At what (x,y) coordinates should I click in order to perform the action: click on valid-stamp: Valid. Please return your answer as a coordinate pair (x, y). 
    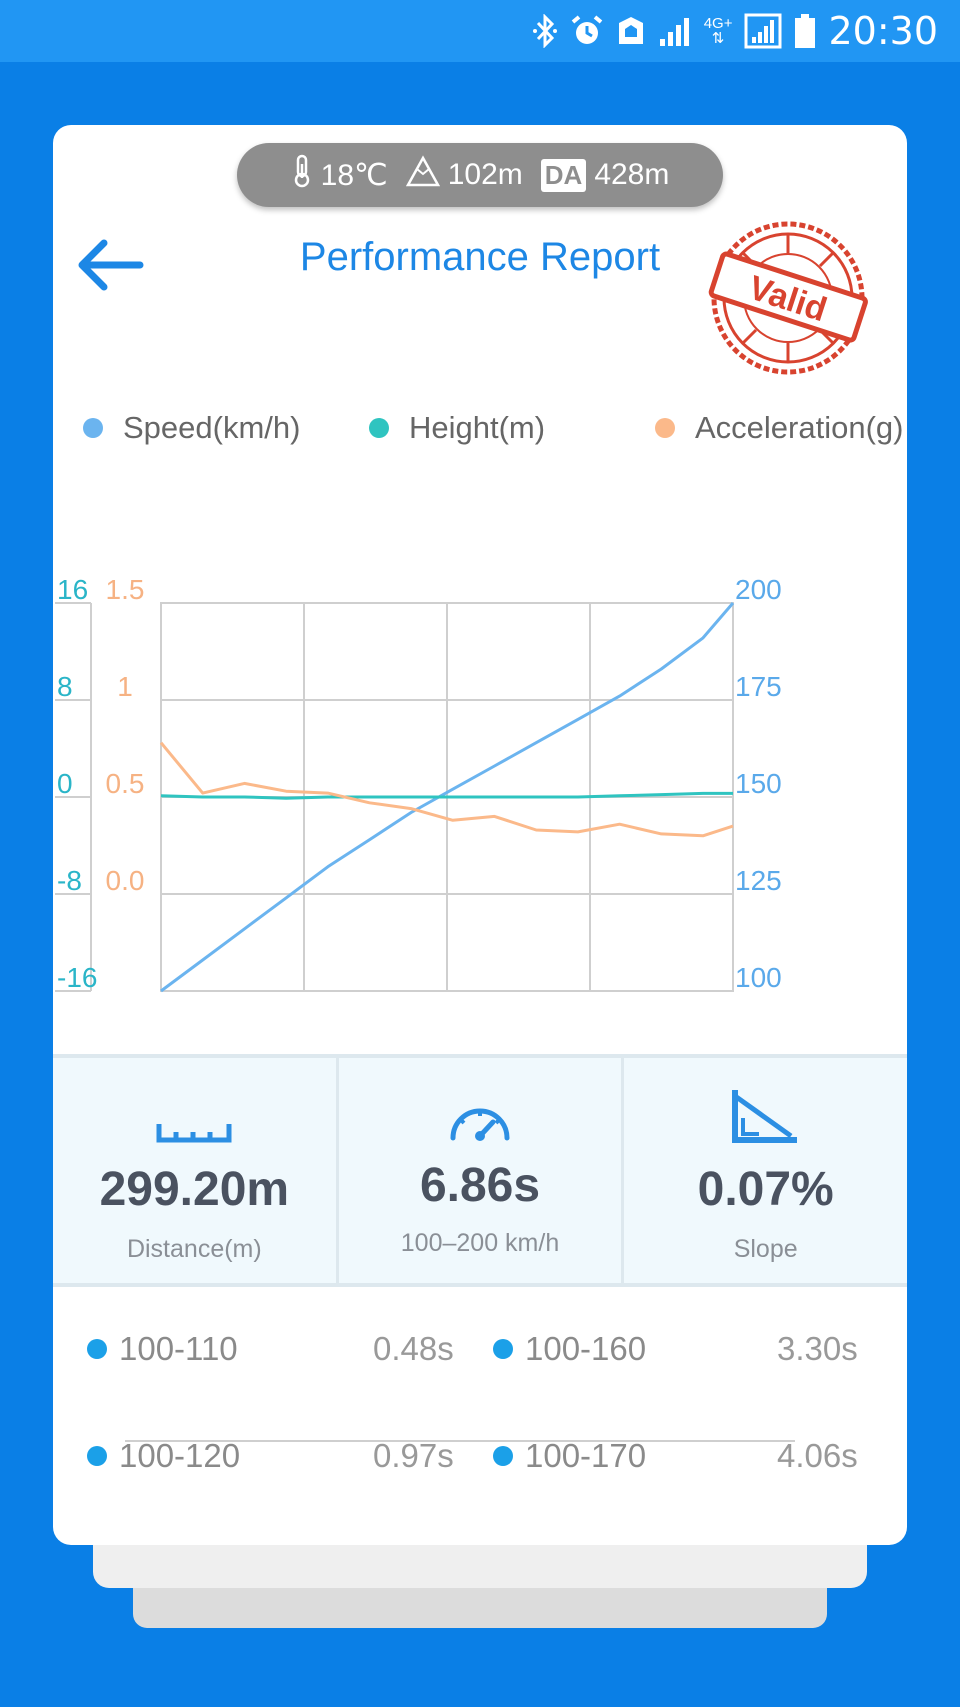
    Looking at the image, I should click on (788, 298).